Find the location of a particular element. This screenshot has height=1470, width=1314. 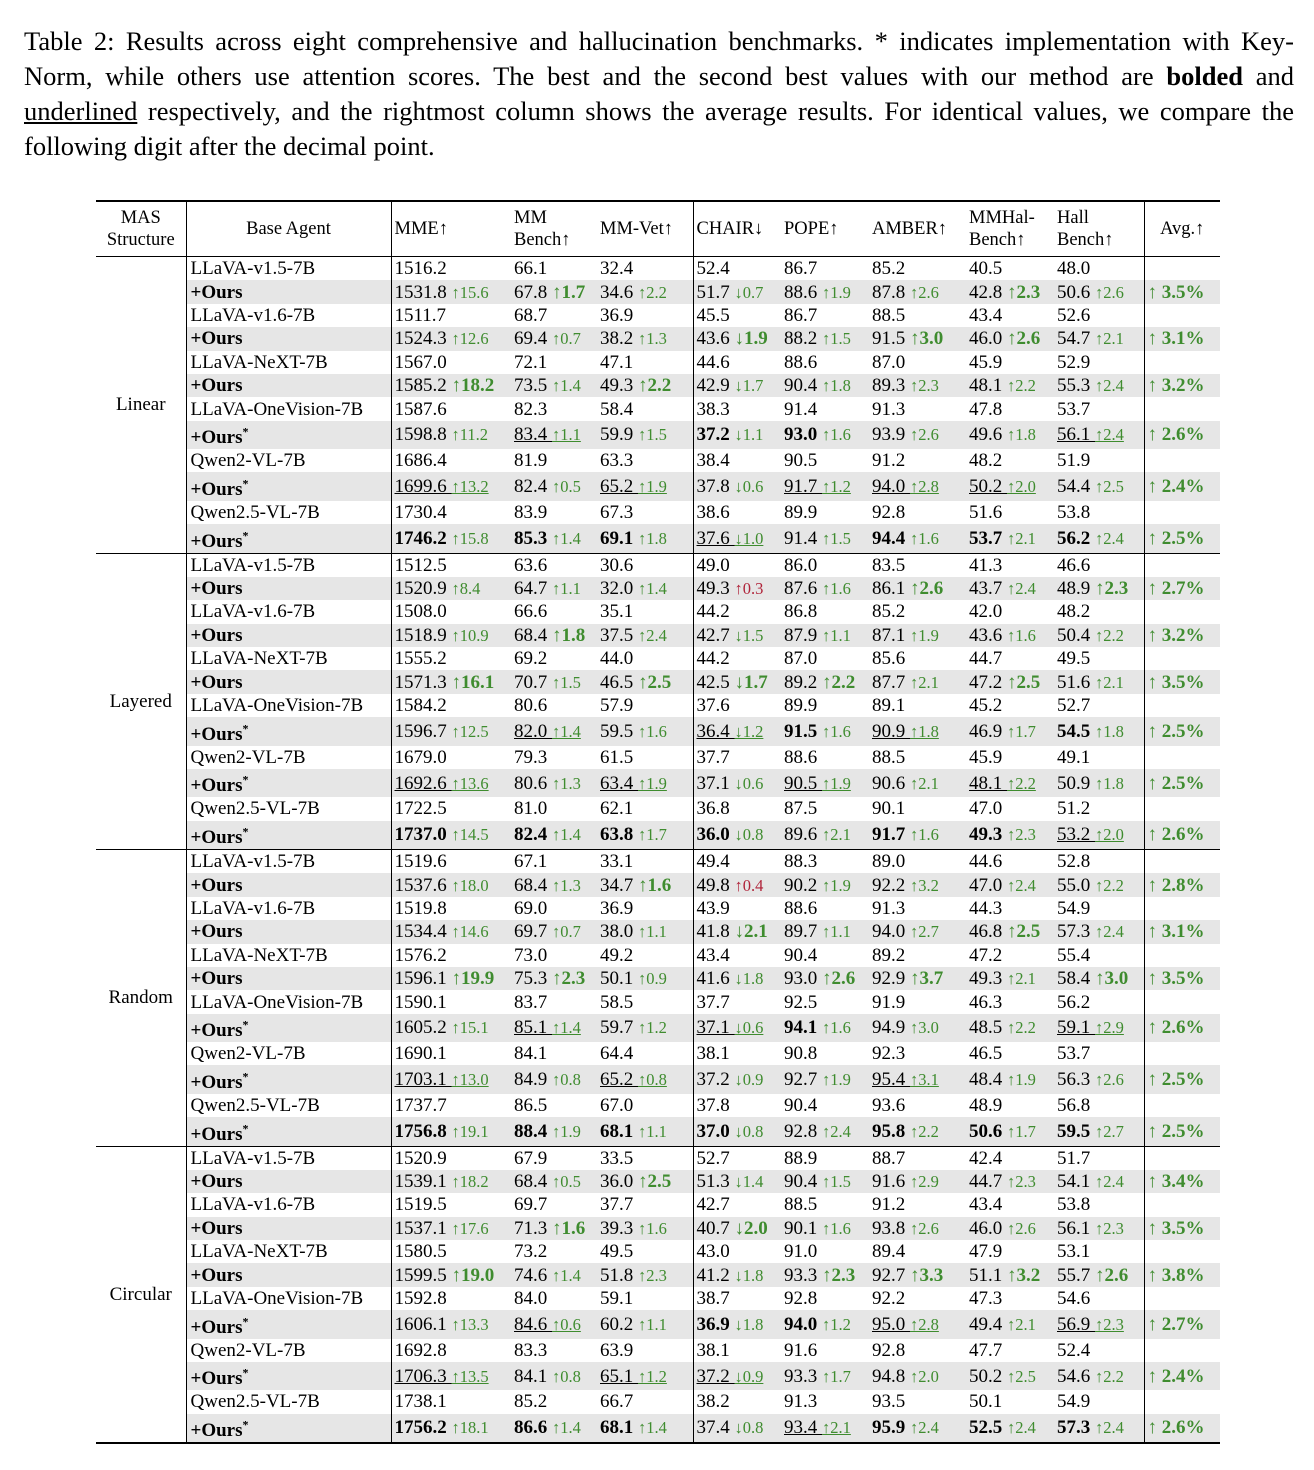

header-hallbench: Hall Bench↑ is located at coordinates (1099, 229).